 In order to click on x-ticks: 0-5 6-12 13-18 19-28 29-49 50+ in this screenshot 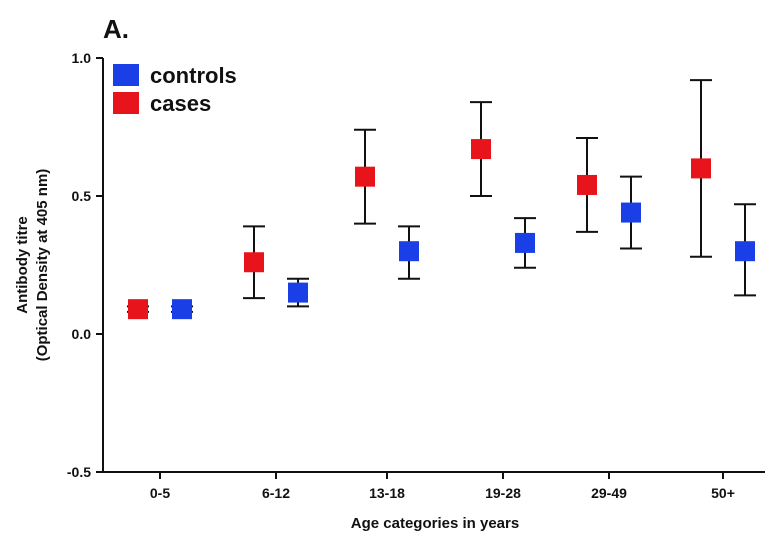, I will do `click(442, 486)`.